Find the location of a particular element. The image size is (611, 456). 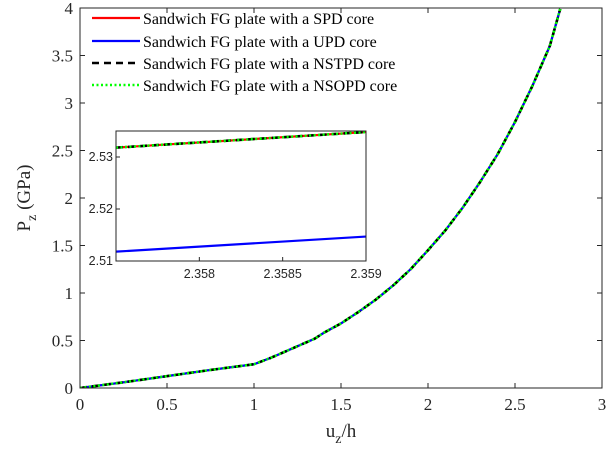

y-tick-label: 1 is located at coordinates (69, 293).